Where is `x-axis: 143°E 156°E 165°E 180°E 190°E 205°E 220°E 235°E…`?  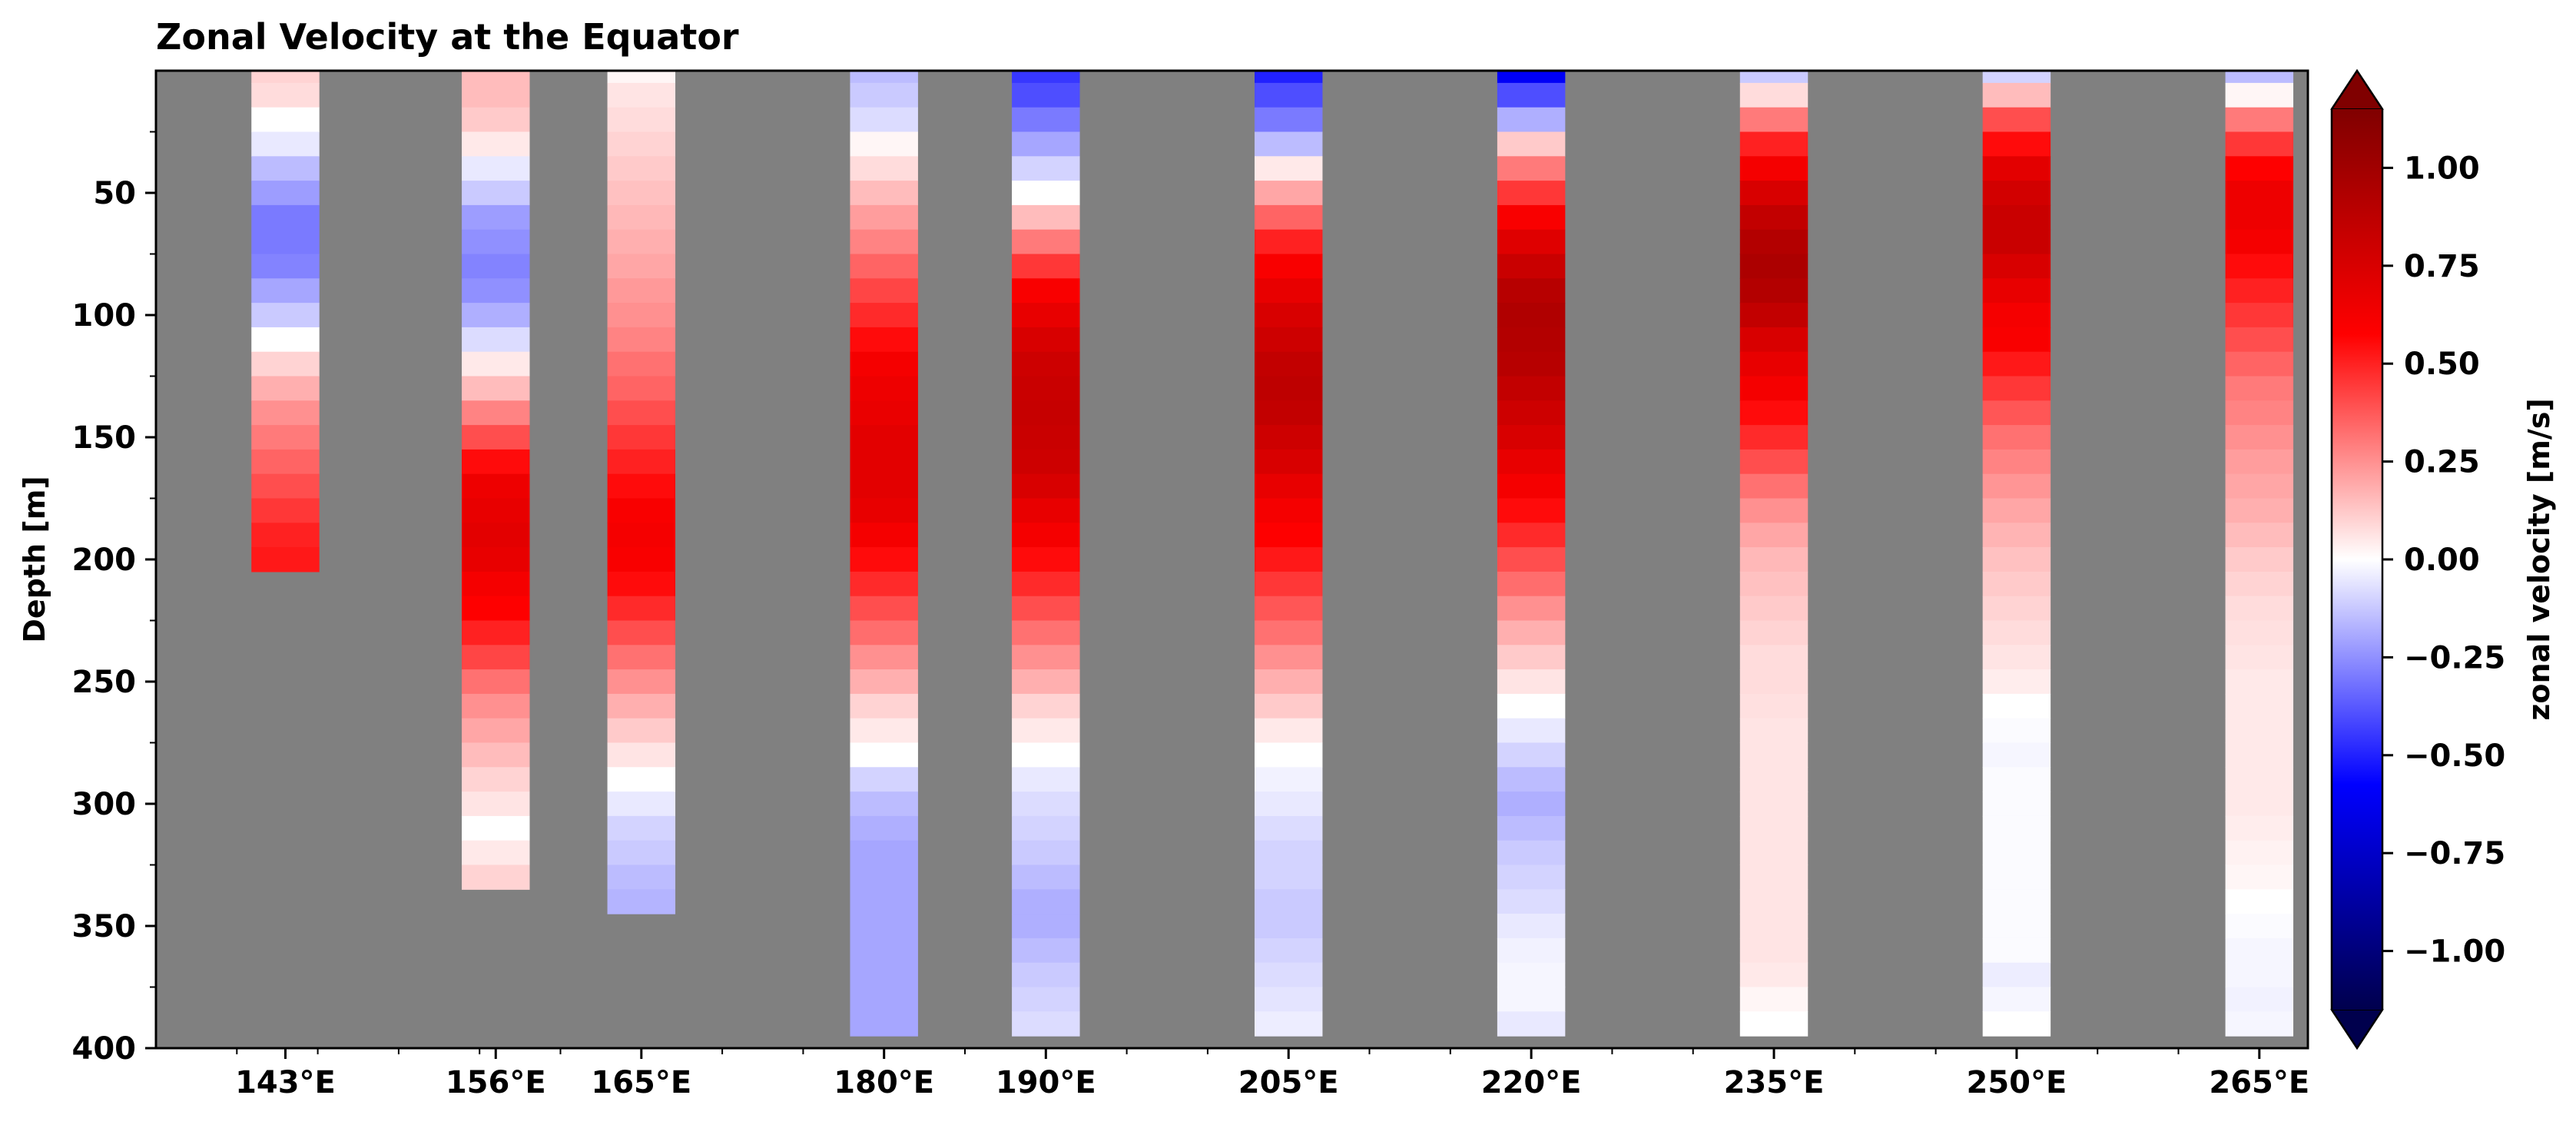
x-axis: 143°E 156°E 165°E 180°E 190°E 205°E 220°E 235°E… is located at coordinates (1272, 1074).